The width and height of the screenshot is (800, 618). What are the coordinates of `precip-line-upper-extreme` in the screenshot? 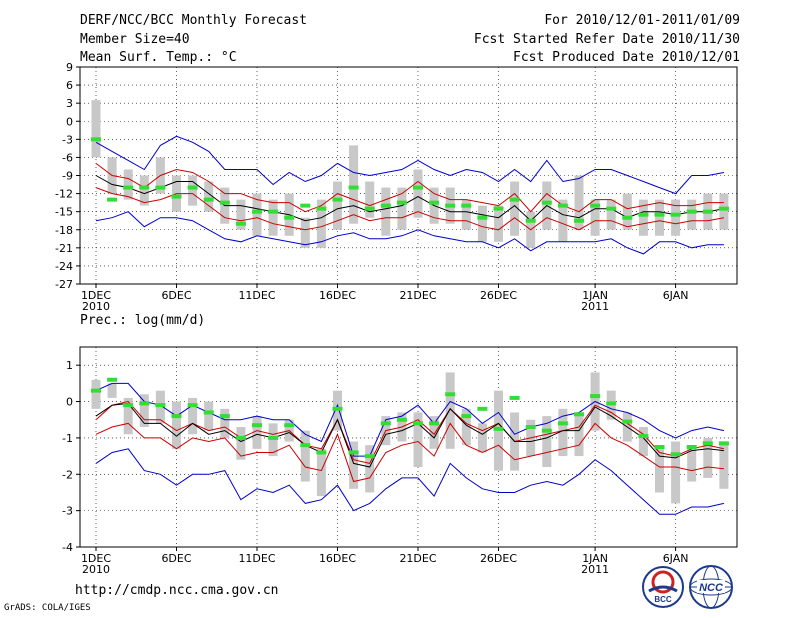 It's located at (410, 419).